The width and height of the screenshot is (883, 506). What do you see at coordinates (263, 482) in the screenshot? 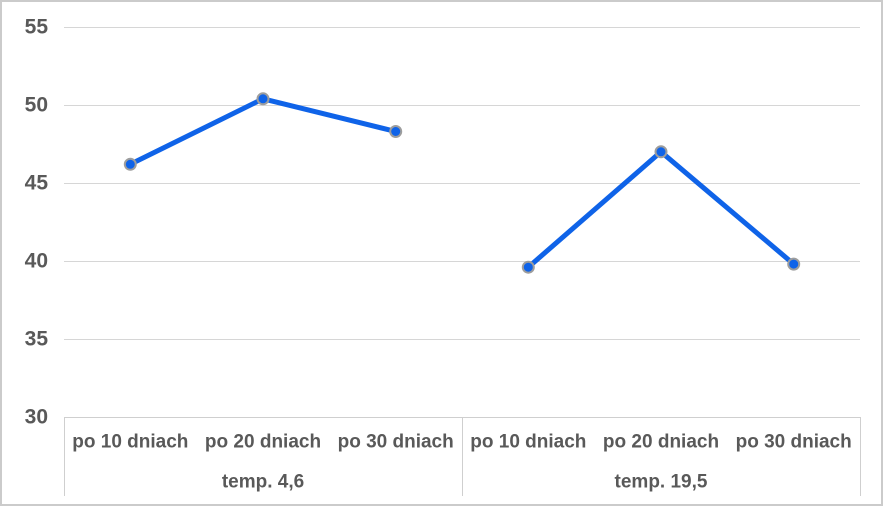
I see `group-label: temp. 4,6` at bounding box center [263, 482].